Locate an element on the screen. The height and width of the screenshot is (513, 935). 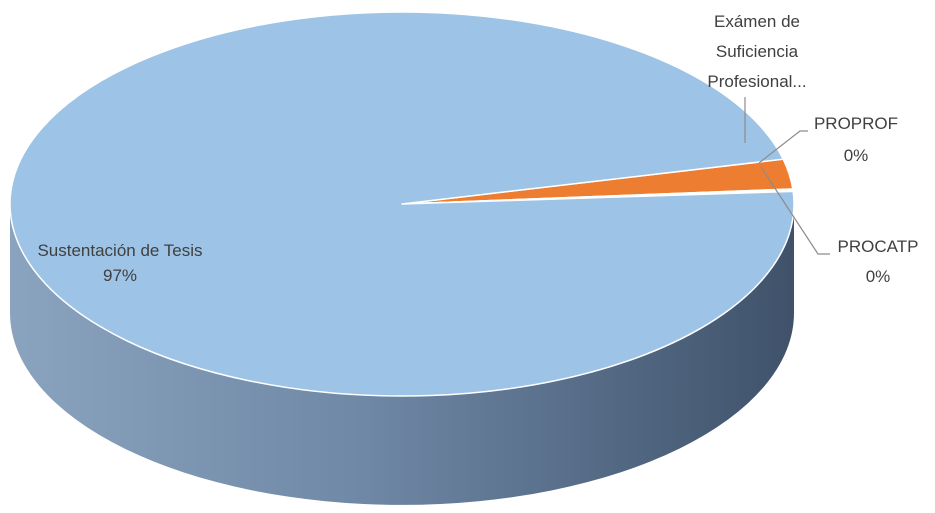
slice-percent-procatp: 0% is located at coordinates (878, 276).